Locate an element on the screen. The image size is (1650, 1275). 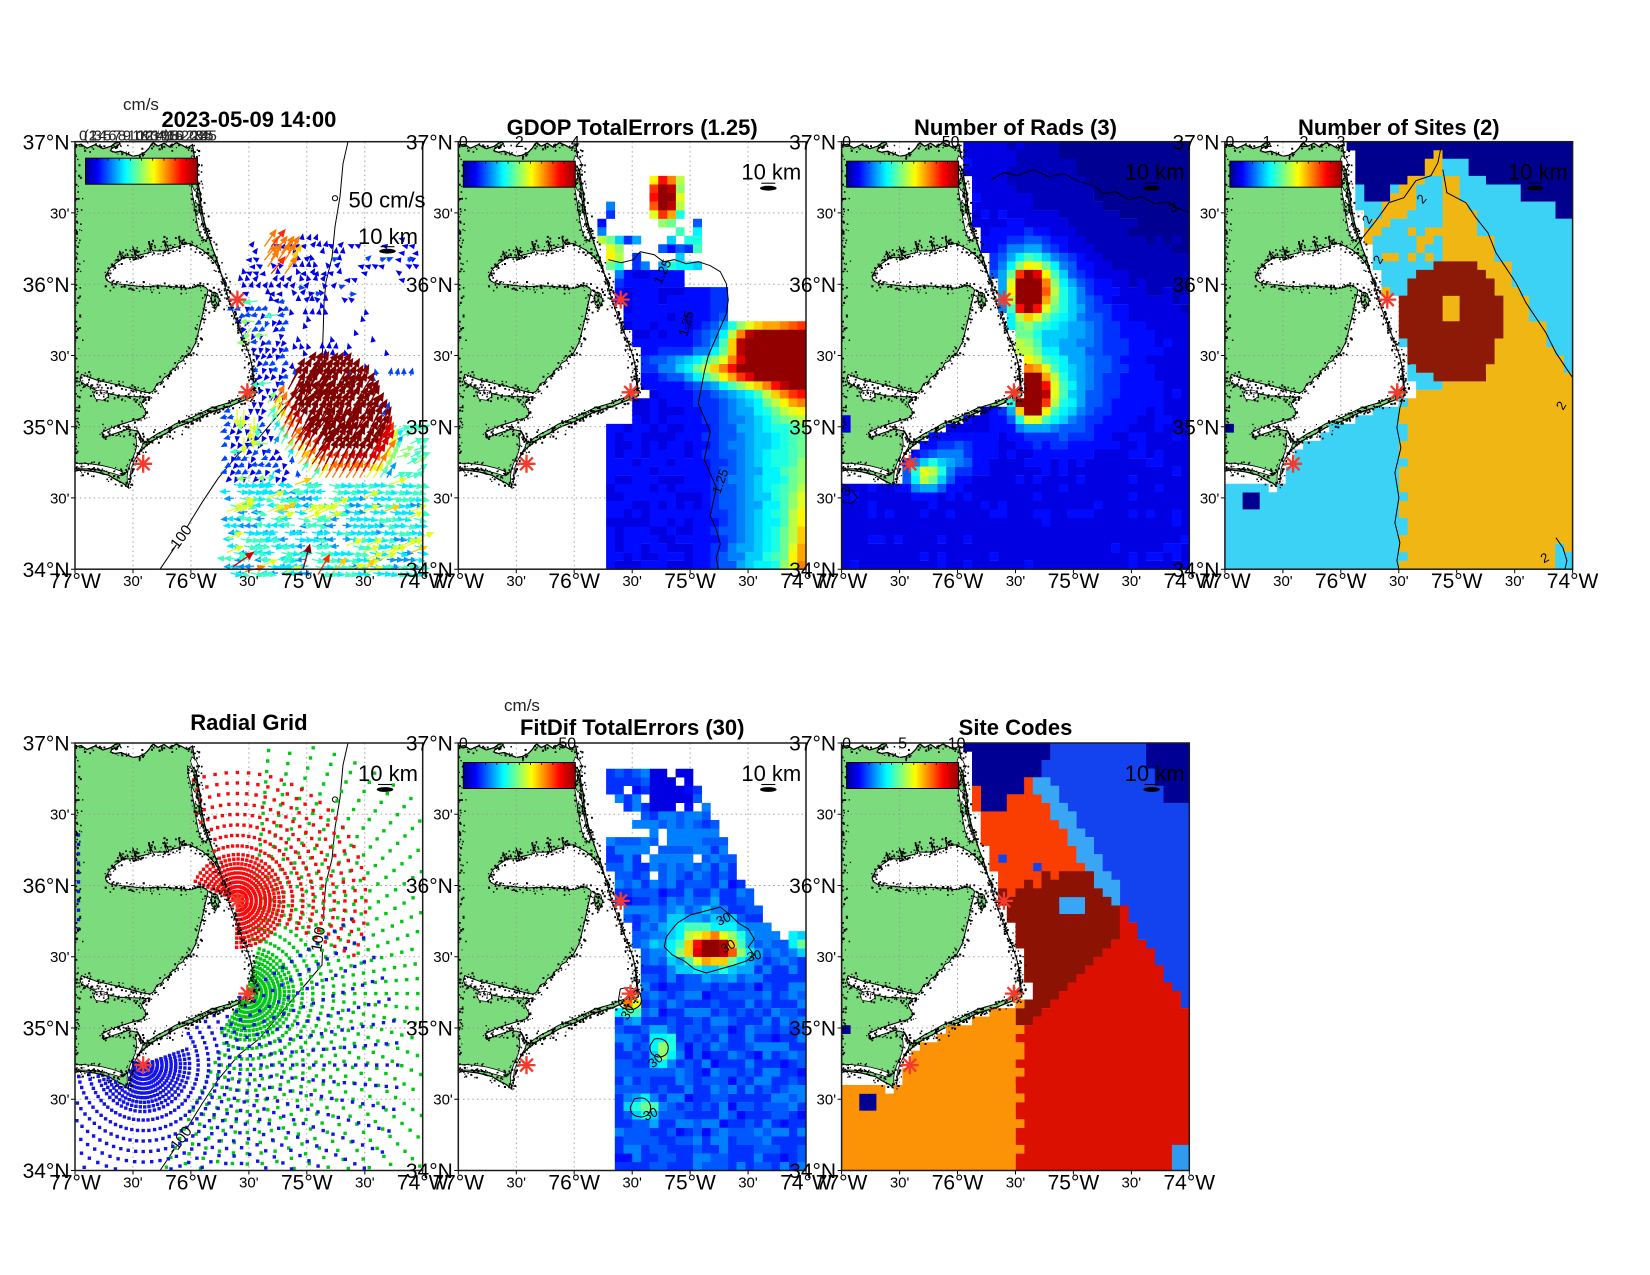
svg-text: 15 is located at coordinates (169, 136).